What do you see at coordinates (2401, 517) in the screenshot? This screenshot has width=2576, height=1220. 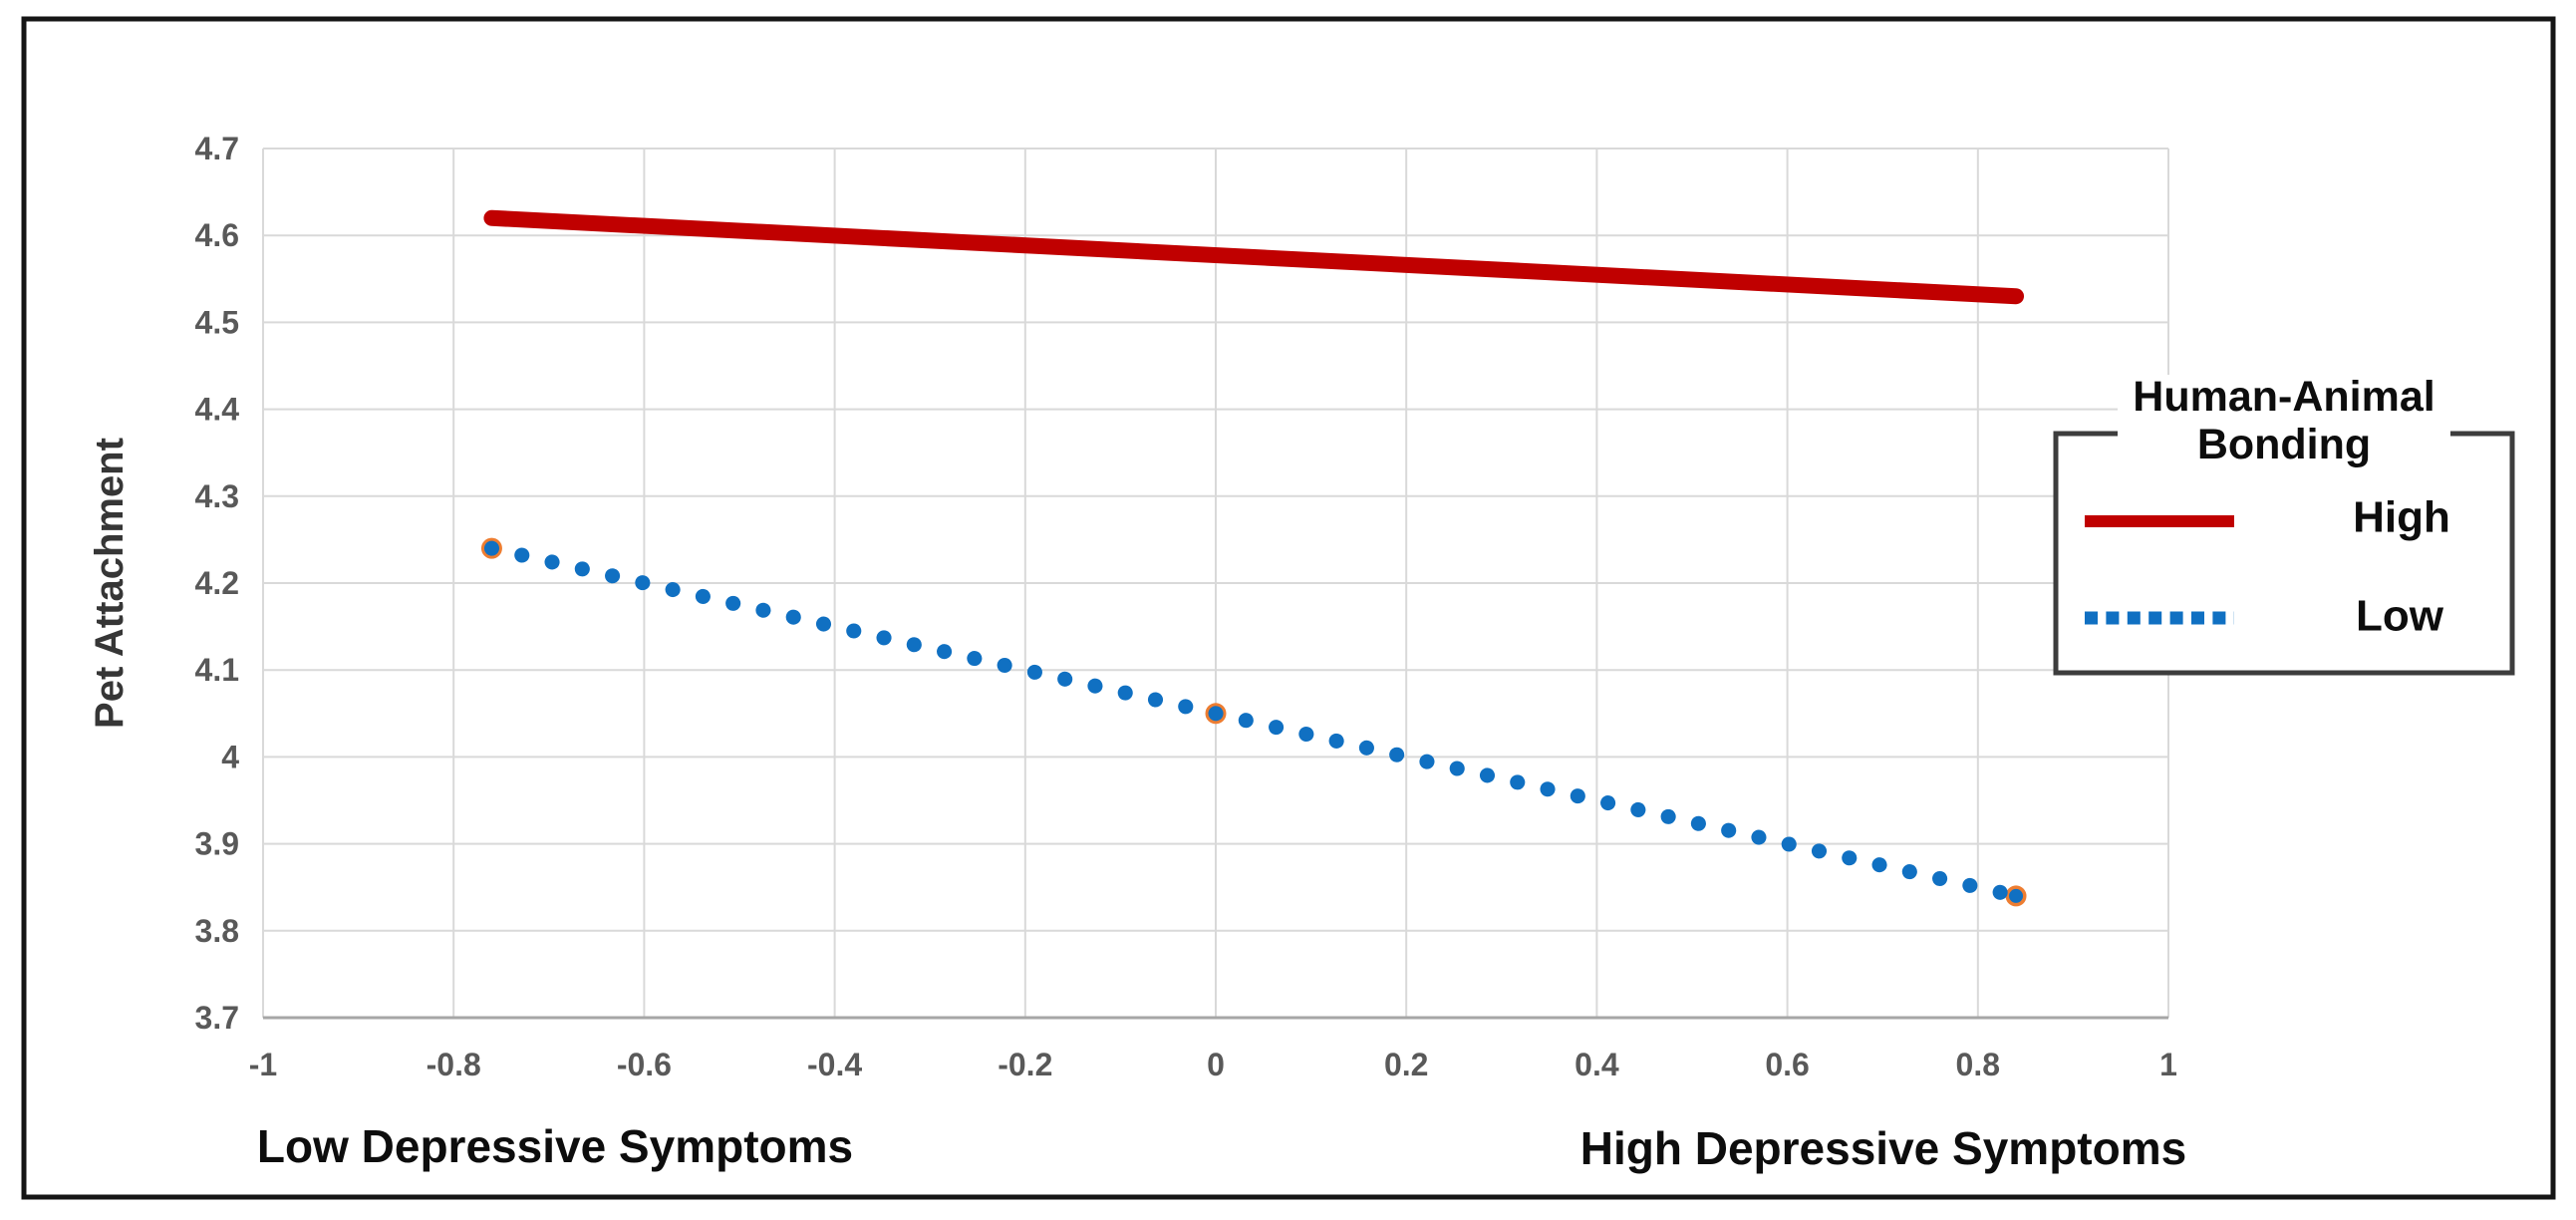 I see `legend-high-label: High` at bounding box center [2401, 517].